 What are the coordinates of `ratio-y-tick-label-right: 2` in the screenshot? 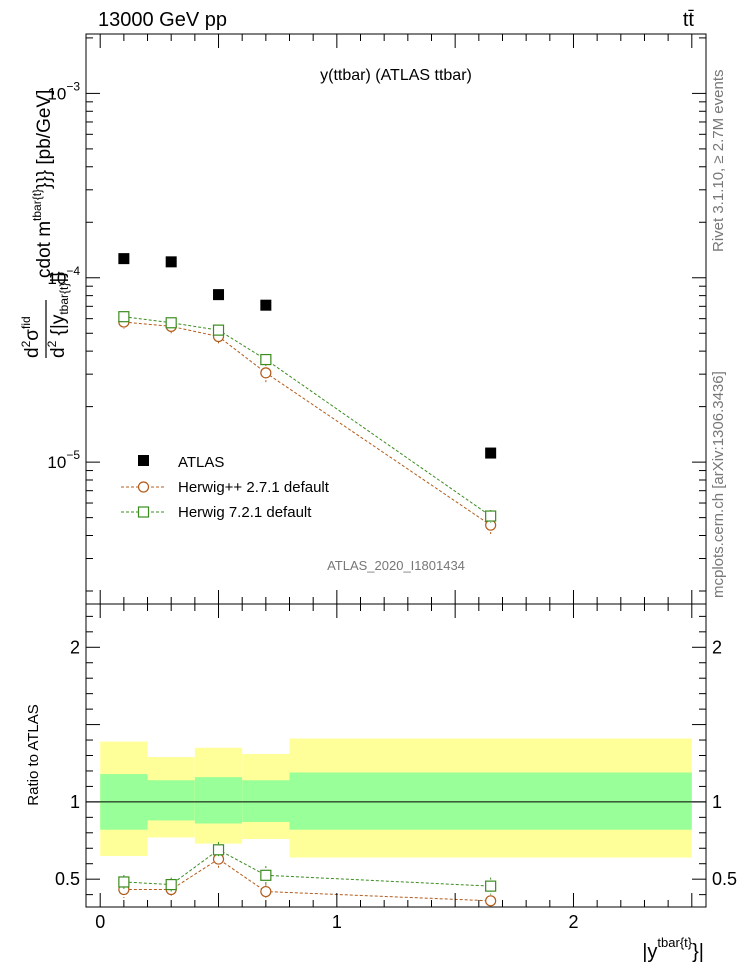 It's located at (717, 647).